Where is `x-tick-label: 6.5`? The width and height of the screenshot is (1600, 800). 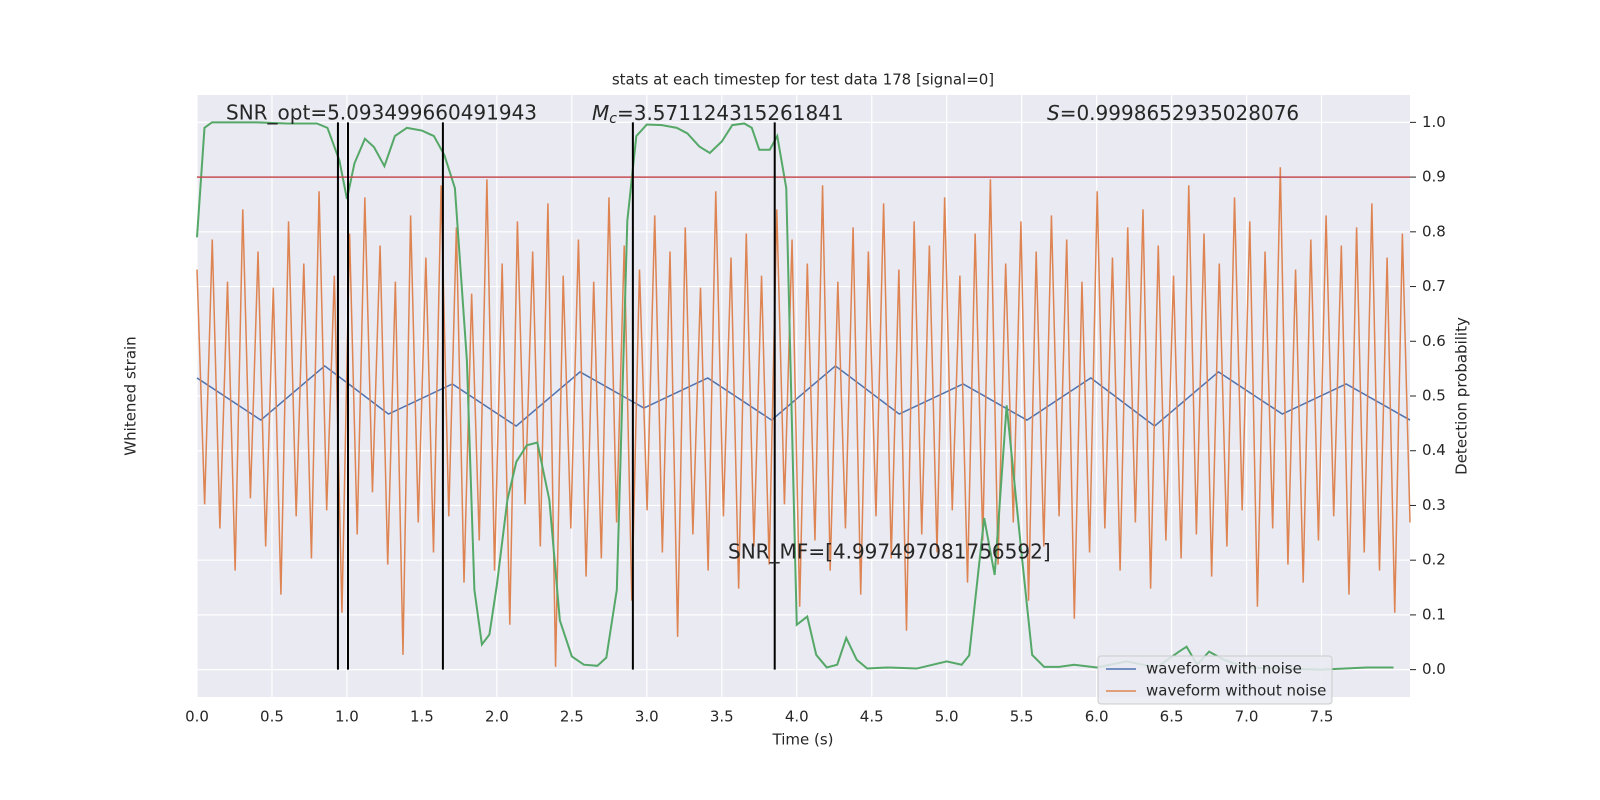
x-tick-label: 6.5 is located at coordinates (1172, 717).